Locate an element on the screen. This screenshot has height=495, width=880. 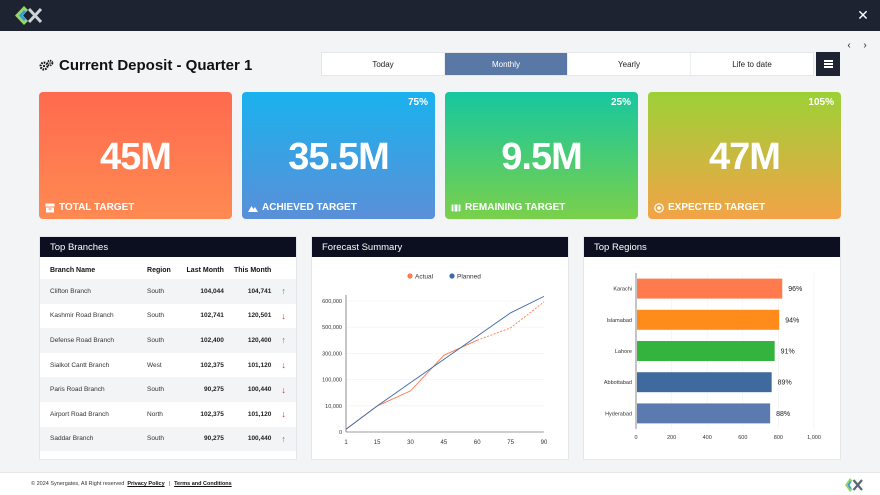
x-tick-label: 45 is located at coordinates (444, 443).